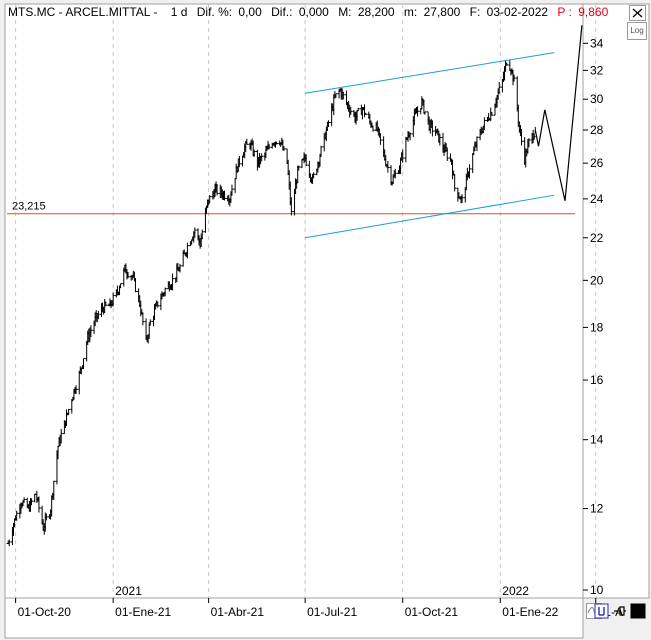 This screenshot has width=651, height=640. Describe the element at coordinates (179, 12) in the screenshot. I see `header-period: 1 d` at that location.